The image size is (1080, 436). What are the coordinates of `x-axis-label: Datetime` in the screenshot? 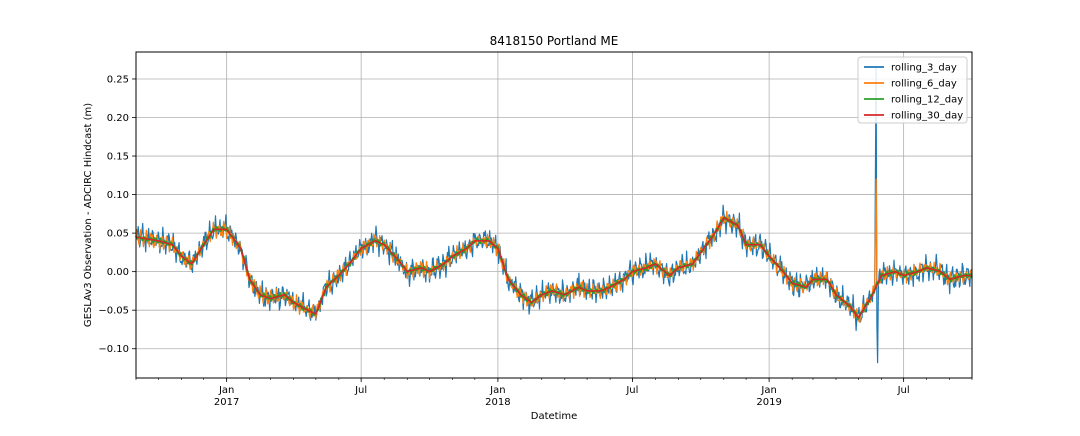 It's located at (554, 416).